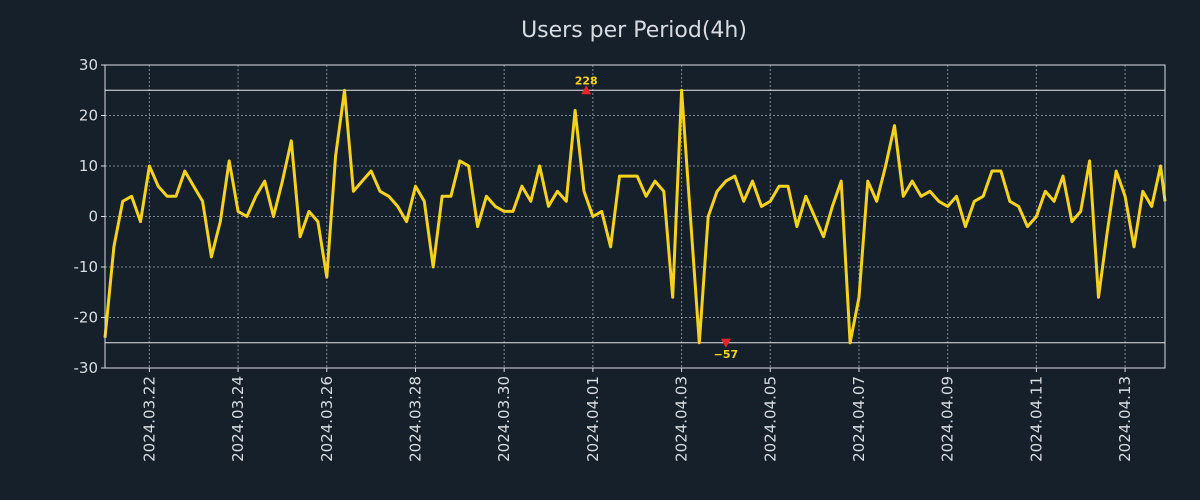 The height and width of the screenshot is (500, 1200). I want to click on x-tick-label: 2024.04.09, so click(948, 419).